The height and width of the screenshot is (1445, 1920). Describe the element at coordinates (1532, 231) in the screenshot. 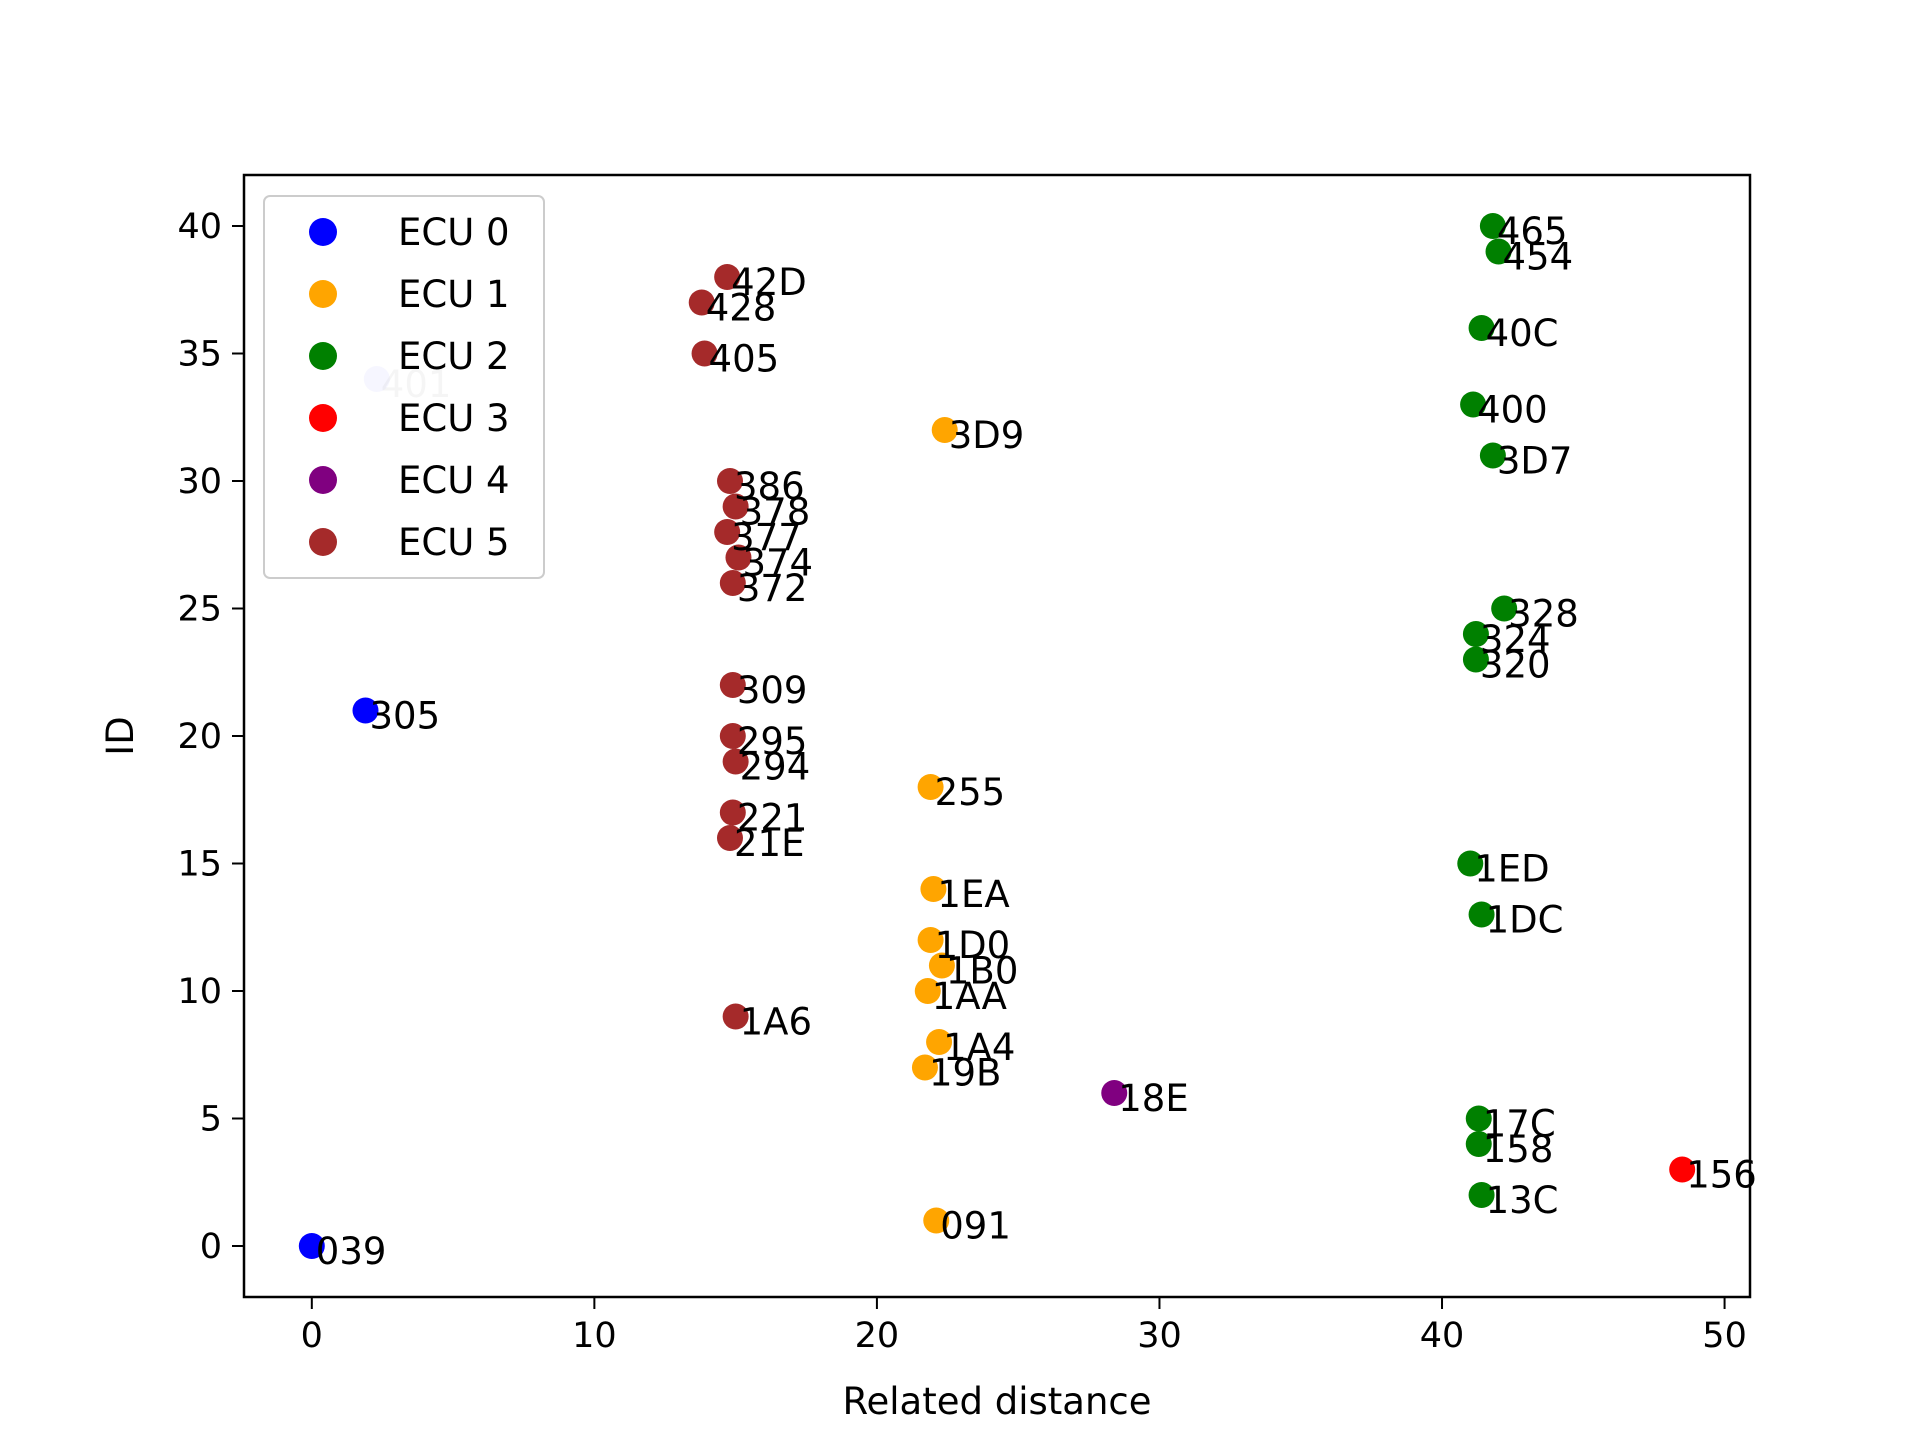

I see `point-label: 465` at that location.